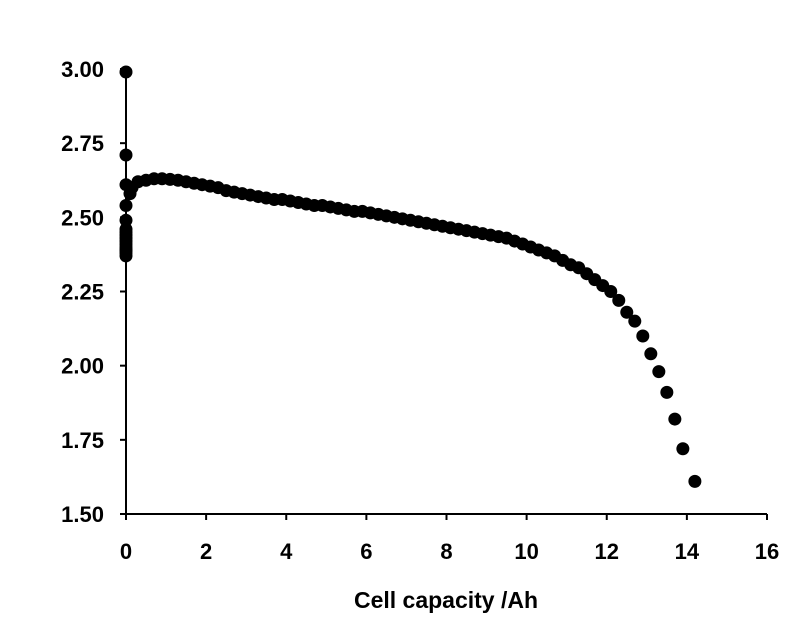  What do you see at coordinates (767, 551) in the screenshot?
I see `x-tick-label: 16` at bounding box center [767, 551].